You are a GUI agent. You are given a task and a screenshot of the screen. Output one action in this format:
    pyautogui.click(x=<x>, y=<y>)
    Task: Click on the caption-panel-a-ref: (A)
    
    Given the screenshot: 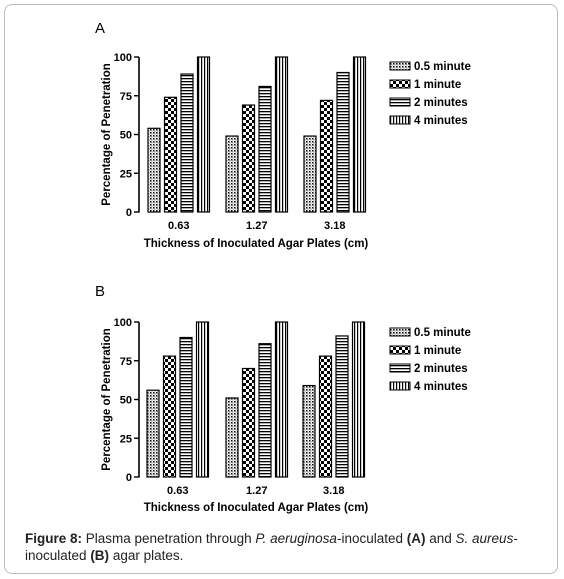 What is the action you would take?
    pyautogui.click(x=416, y=538)
    